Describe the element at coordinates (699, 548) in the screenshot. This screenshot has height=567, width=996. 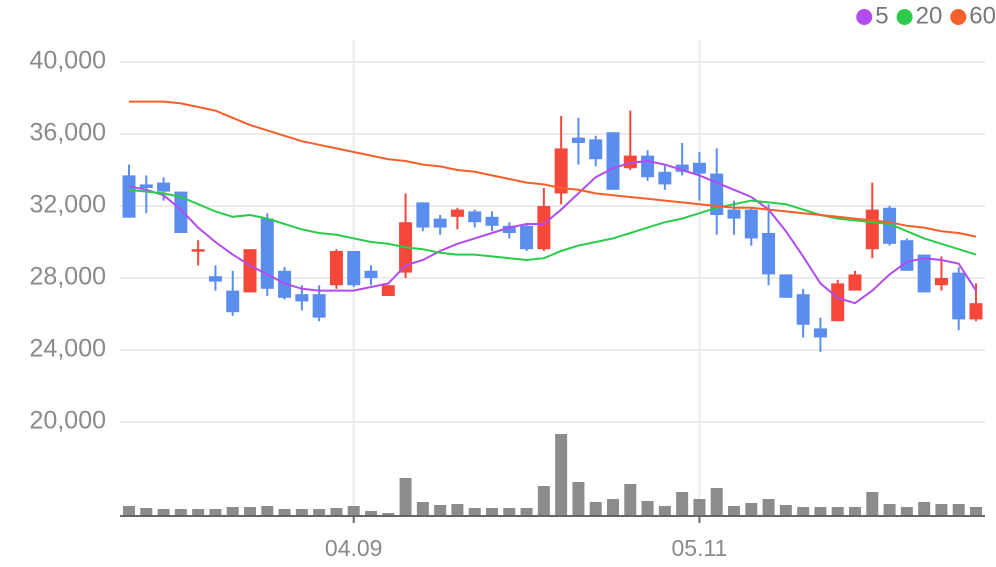
I see `x-tick-label: 05.11` at that location.